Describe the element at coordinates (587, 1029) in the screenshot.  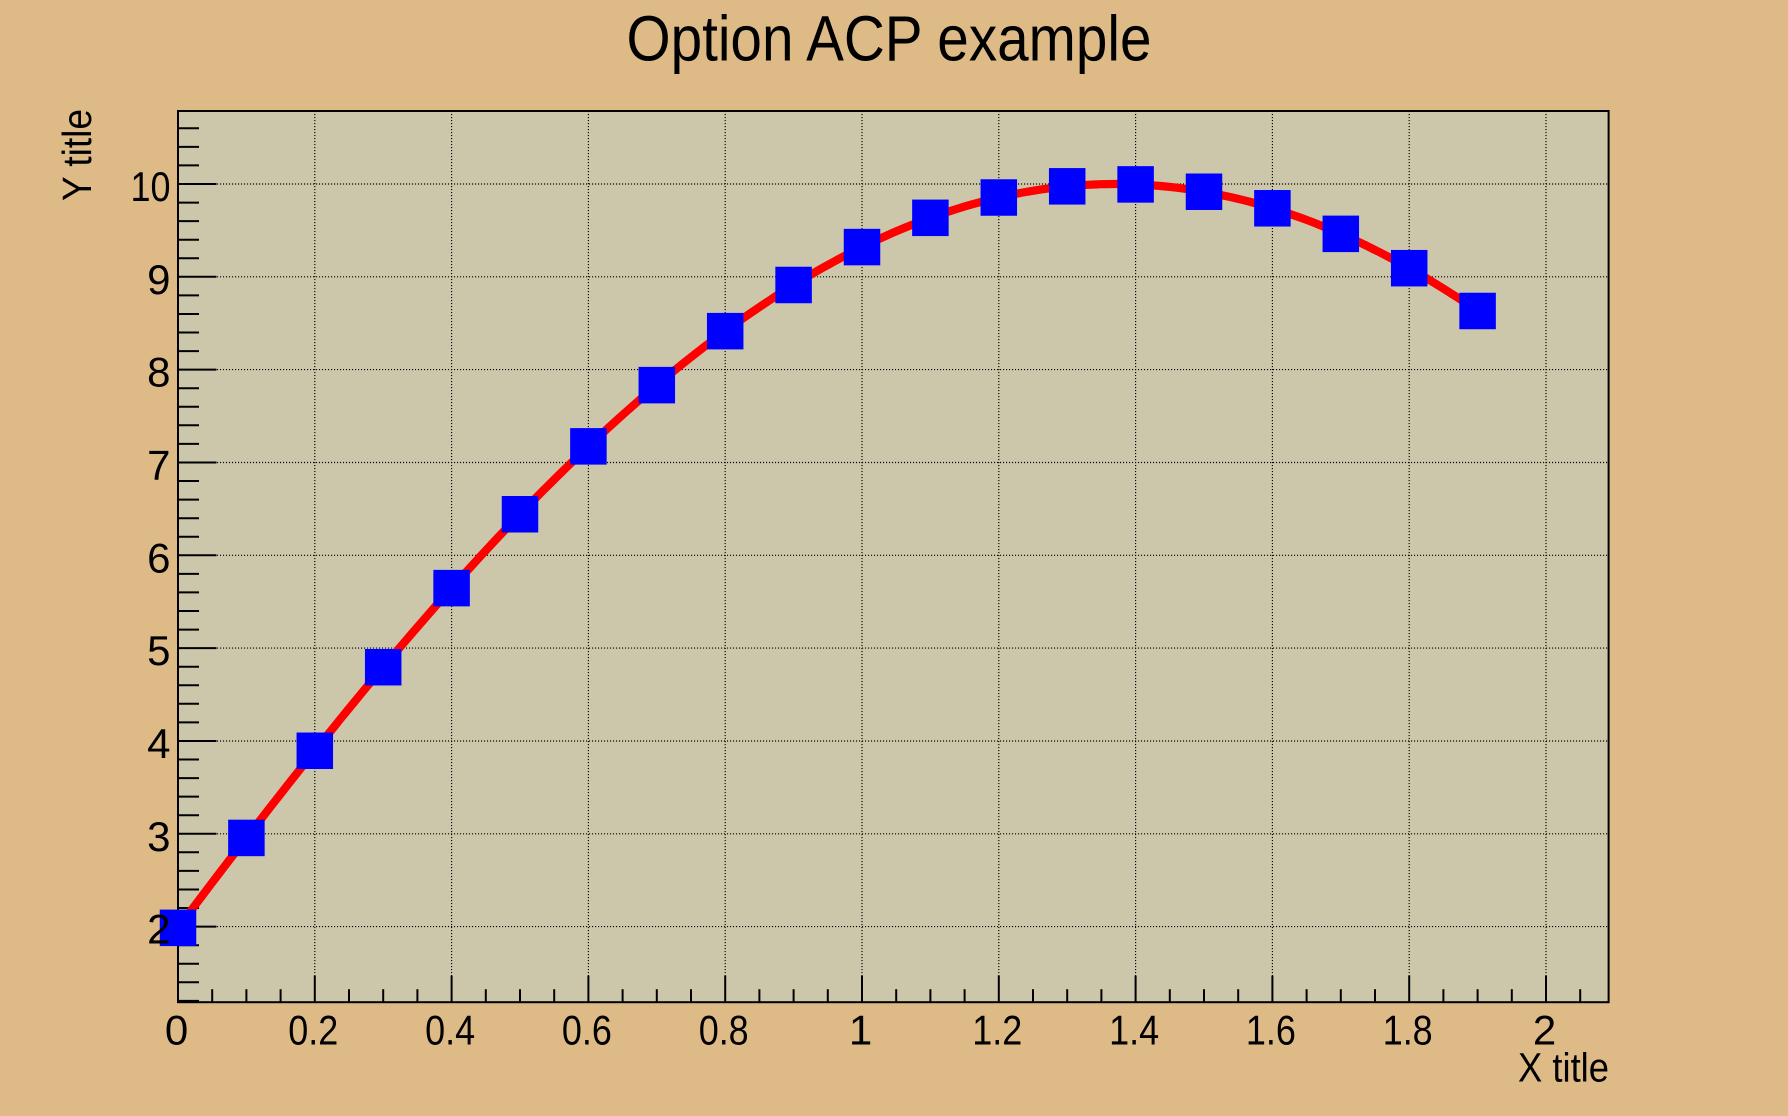
I see `svg-text: 0.6` at that location.